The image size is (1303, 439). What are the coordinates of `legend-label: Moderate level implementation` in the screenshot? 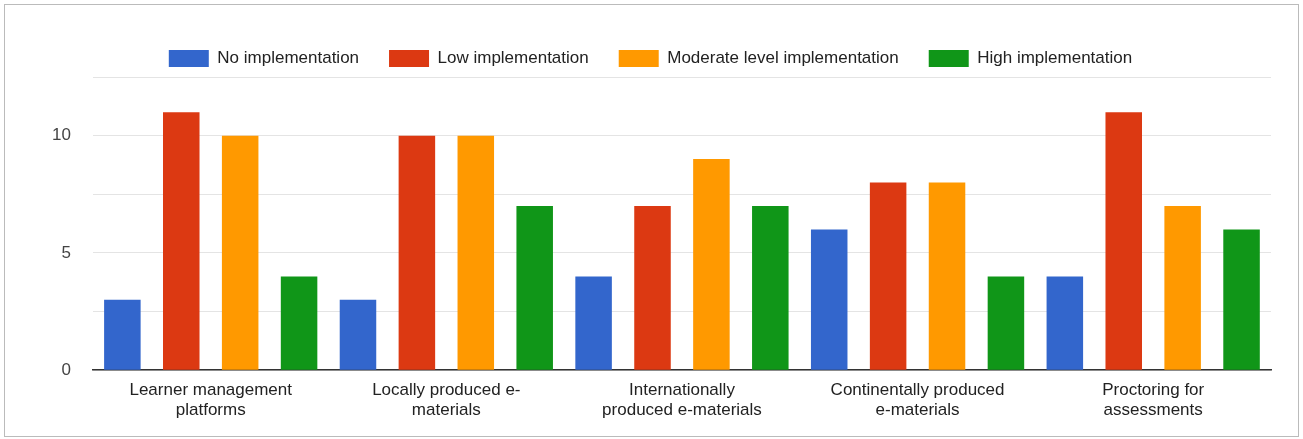 It's located at (783, 58).